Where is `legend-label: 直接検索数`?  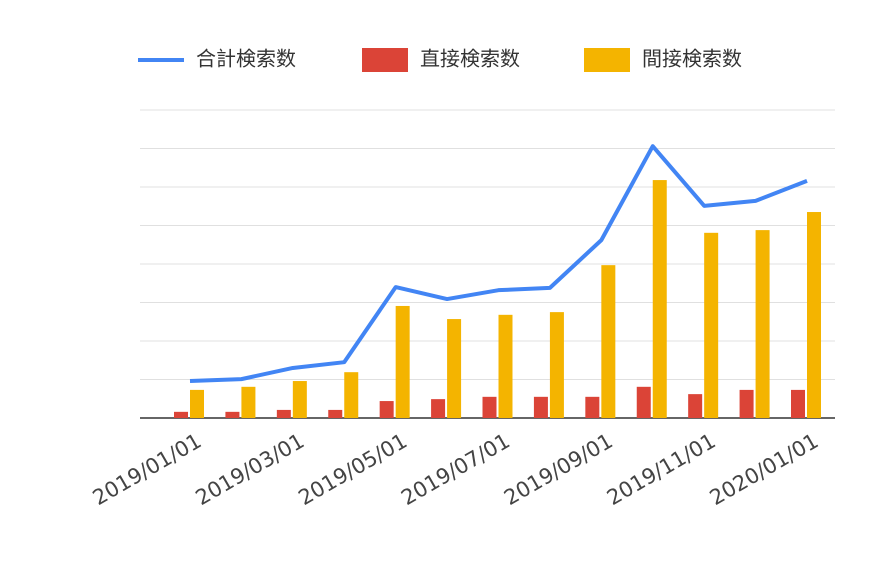 legend-label: 直接検索数 is located at coordinates (470, 59).